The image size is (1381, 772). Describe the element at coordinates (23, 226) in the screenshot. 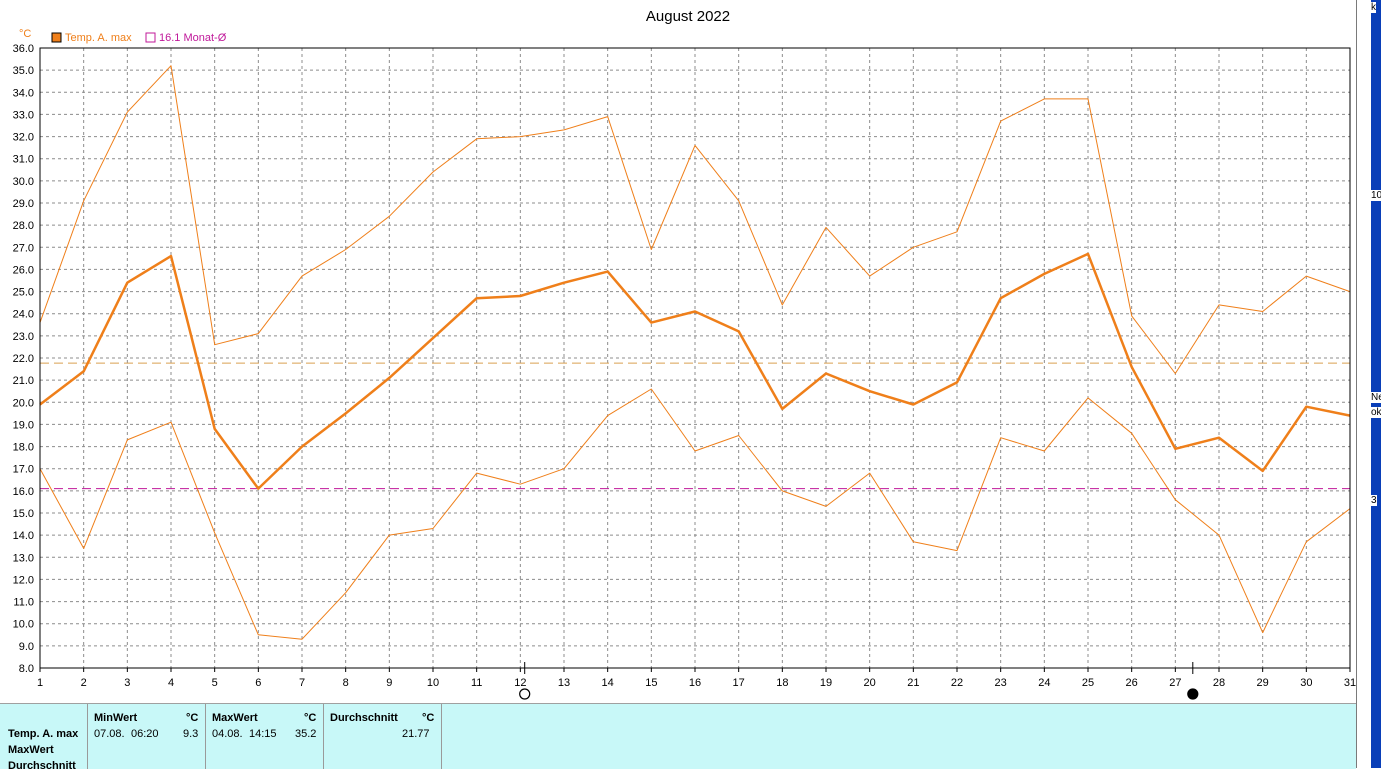

I see `y-tick-label: 28.0` at that location.